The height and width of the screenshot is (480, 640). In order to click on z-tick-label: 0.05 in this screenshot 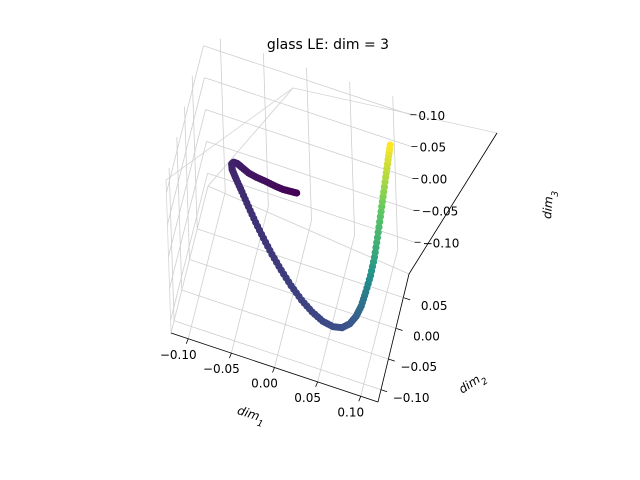, I will do `click(432, 148)`.